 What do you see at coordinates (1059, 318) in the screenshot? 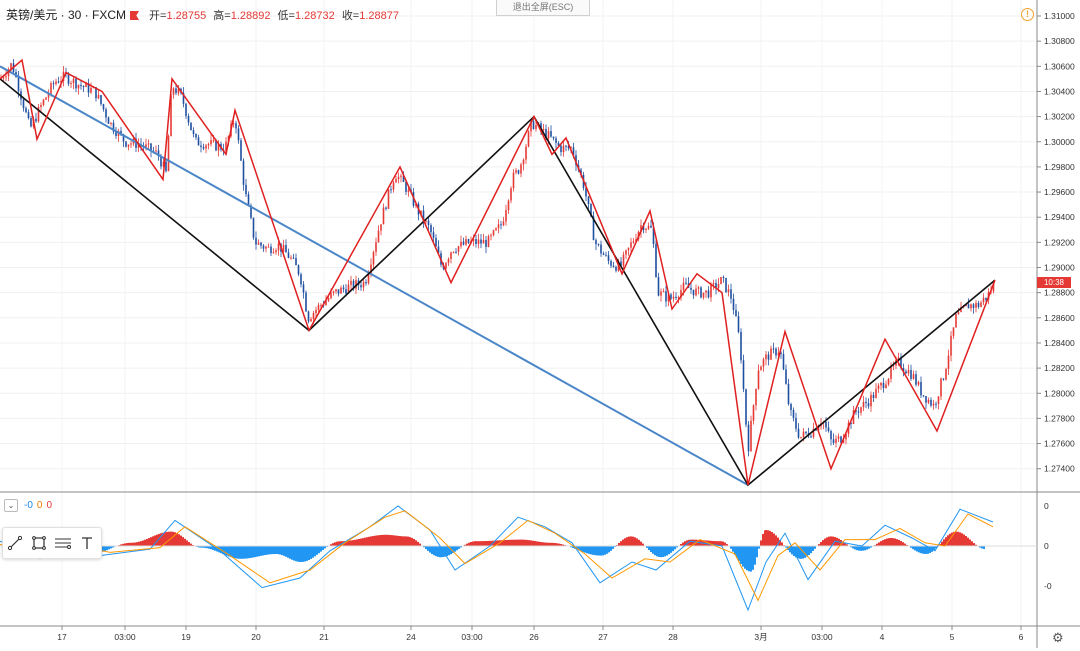
I see `y-tick-label: 1.28600` at bounding box center [1059, 318].